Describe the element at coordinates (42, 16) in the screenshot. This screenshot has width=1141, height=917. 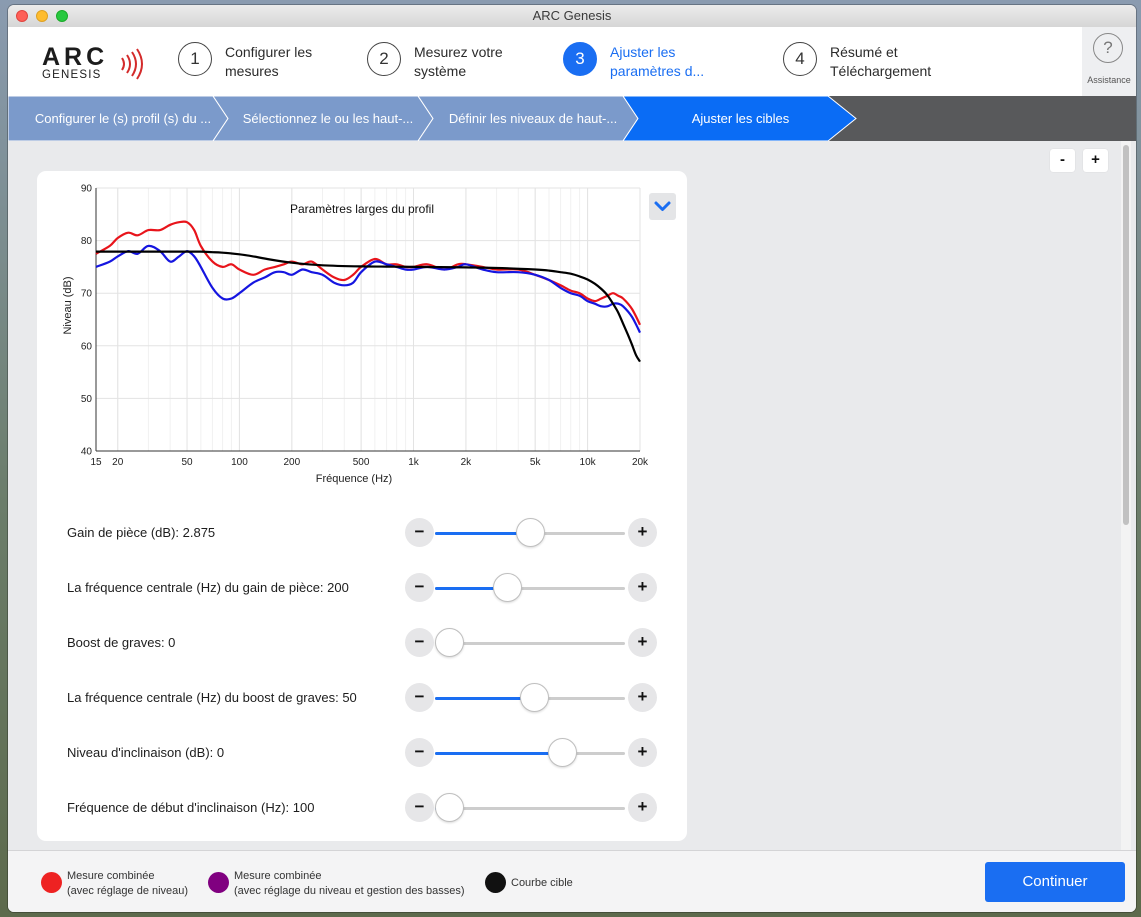
I see `minimize-window-button` at that location.